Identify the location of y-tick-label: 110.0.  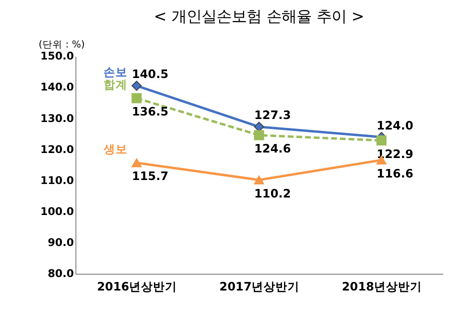
(57, 180).